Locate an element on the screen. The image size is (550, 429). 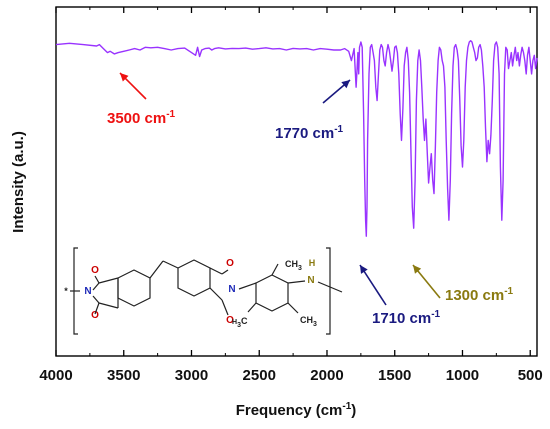
x-tick-label: 500 is located at coordinates (530, 375).